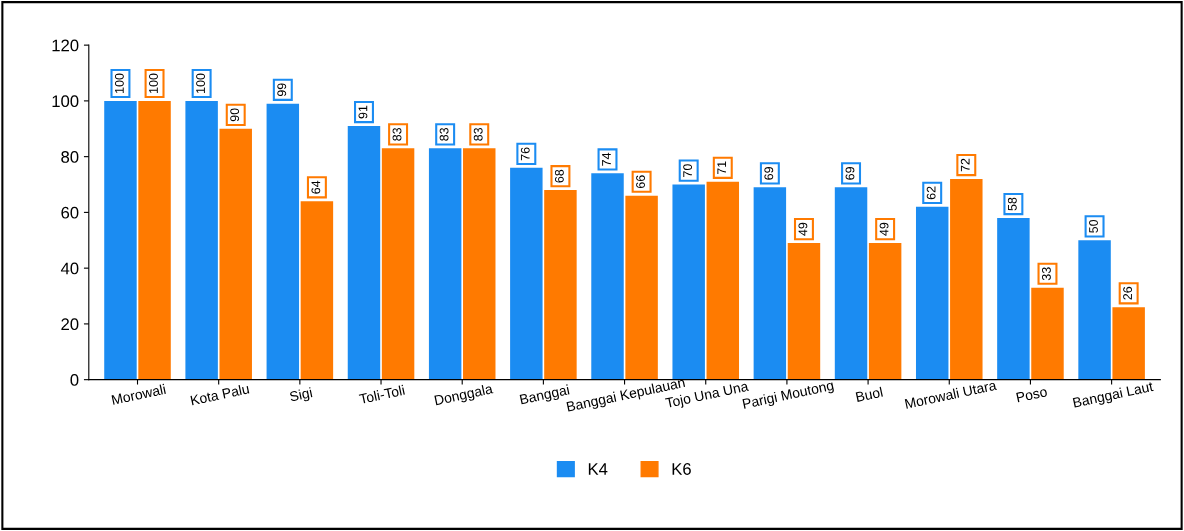 The width and height of the screenshot is (1184, 531). What do you see at coordinates (688, 170) in the screenshot?
I see `data-label: 70` at bounding box center [688, 170].